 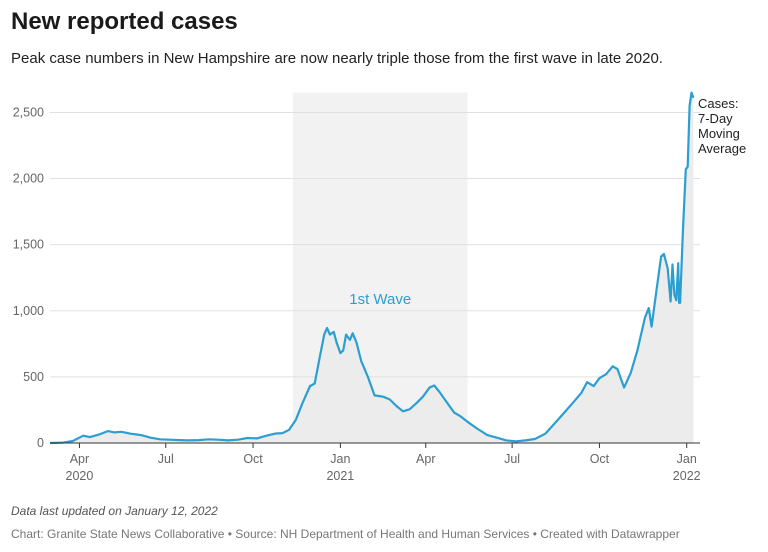 I want to click on x-tick-year-label: 2021, so click(x=340, y=476).